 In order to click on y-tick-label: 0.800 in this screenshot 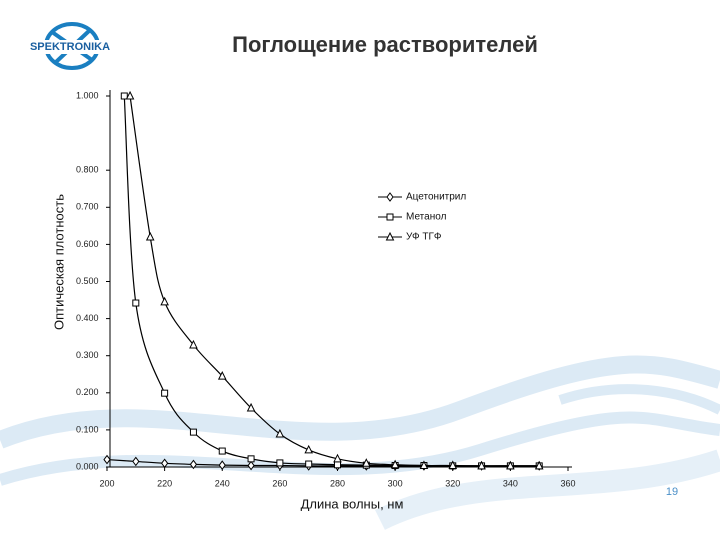, I will do `click(87, 170)`.